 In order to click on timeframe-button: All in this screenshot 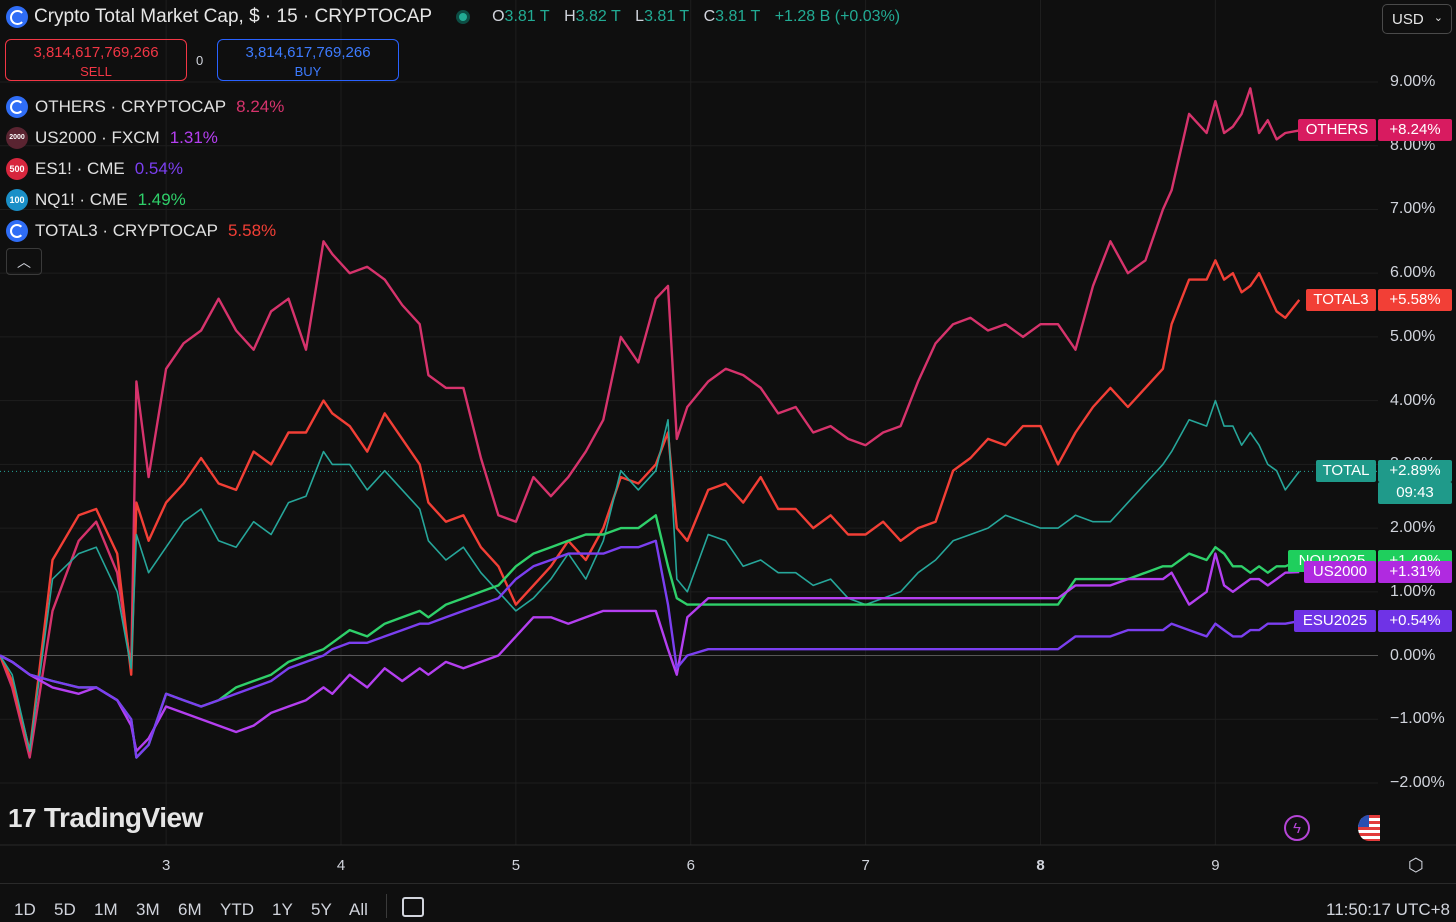, I will do `click(358, 909)`.